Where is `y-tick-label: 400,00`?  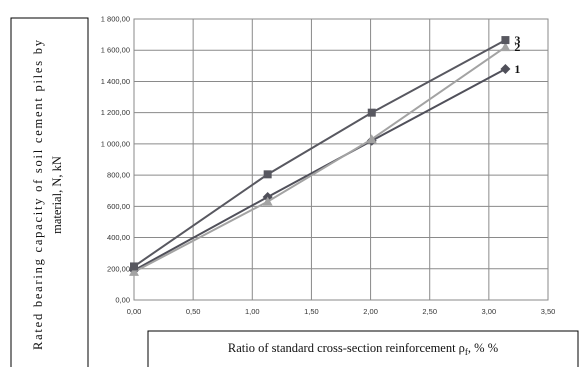 y-tick-label: 400,00 is located at coordinates (118, 237).